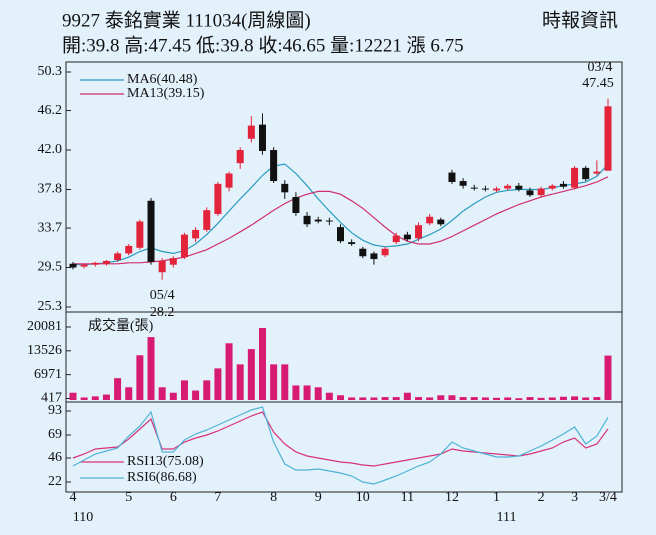 The width and height of the screenshot is (656, 535). What do you see at coordinates (165, 461) in the screenshot?
I see `legend-label: RSI13(75.08)` at bounding box center [165, 461].